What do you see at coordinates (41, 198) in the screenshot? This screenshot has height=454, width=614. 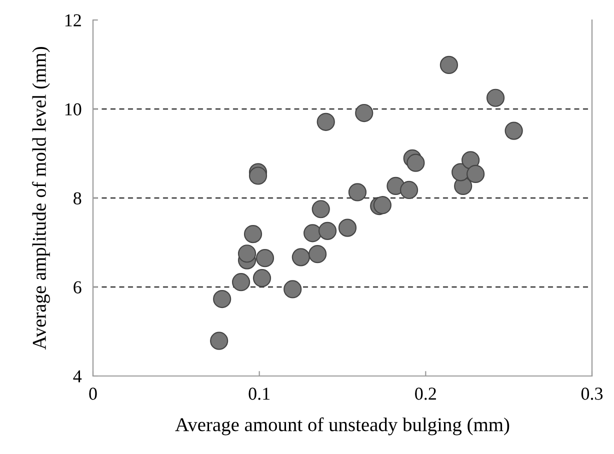 I see `y-axis-title: Average amplitude of mold level (mm)` at bounding box center [41, 198].